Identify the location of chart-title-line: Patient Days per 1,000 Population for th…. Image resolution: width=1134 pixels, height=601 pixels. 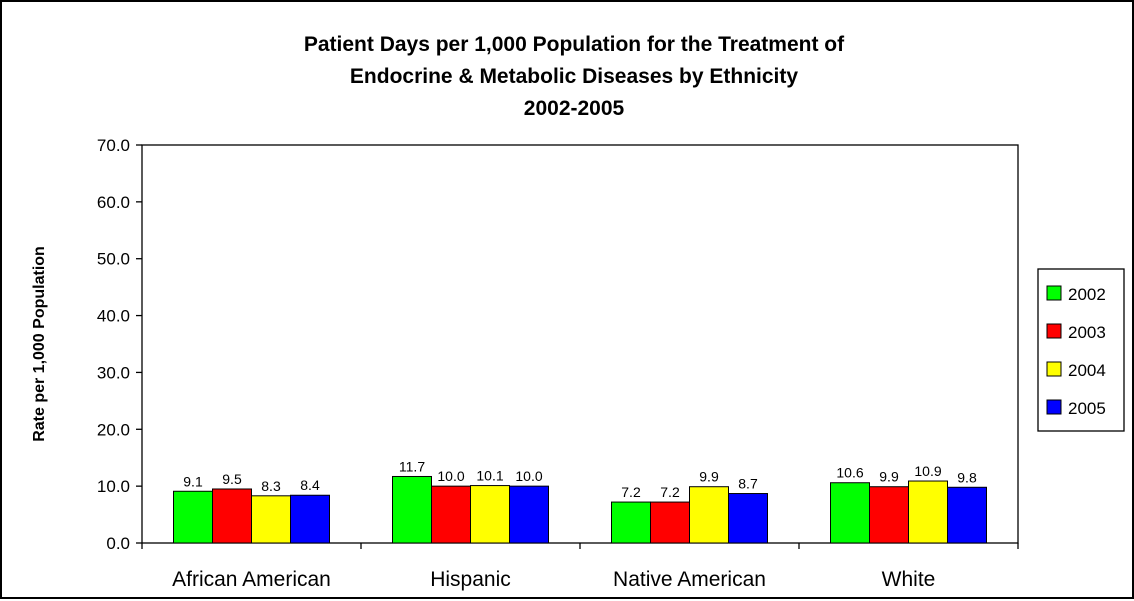
(574, 44).